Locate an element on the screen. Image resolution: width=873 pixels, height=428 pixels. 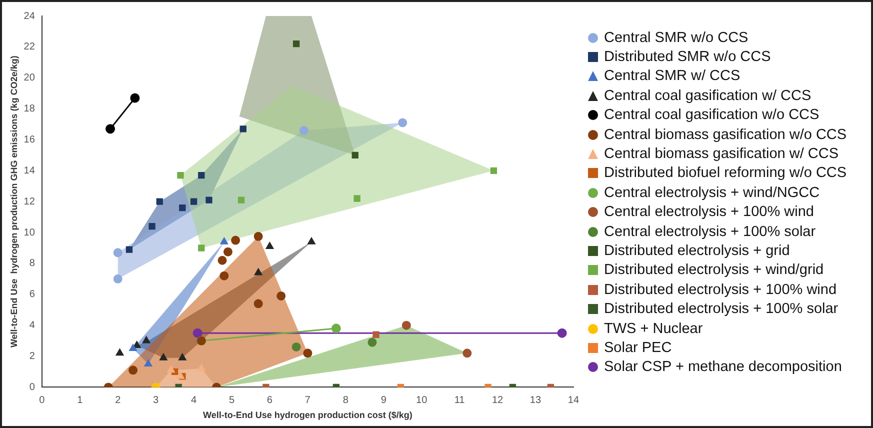
x-tick-label: 13 is located at coordinates (536, 400).